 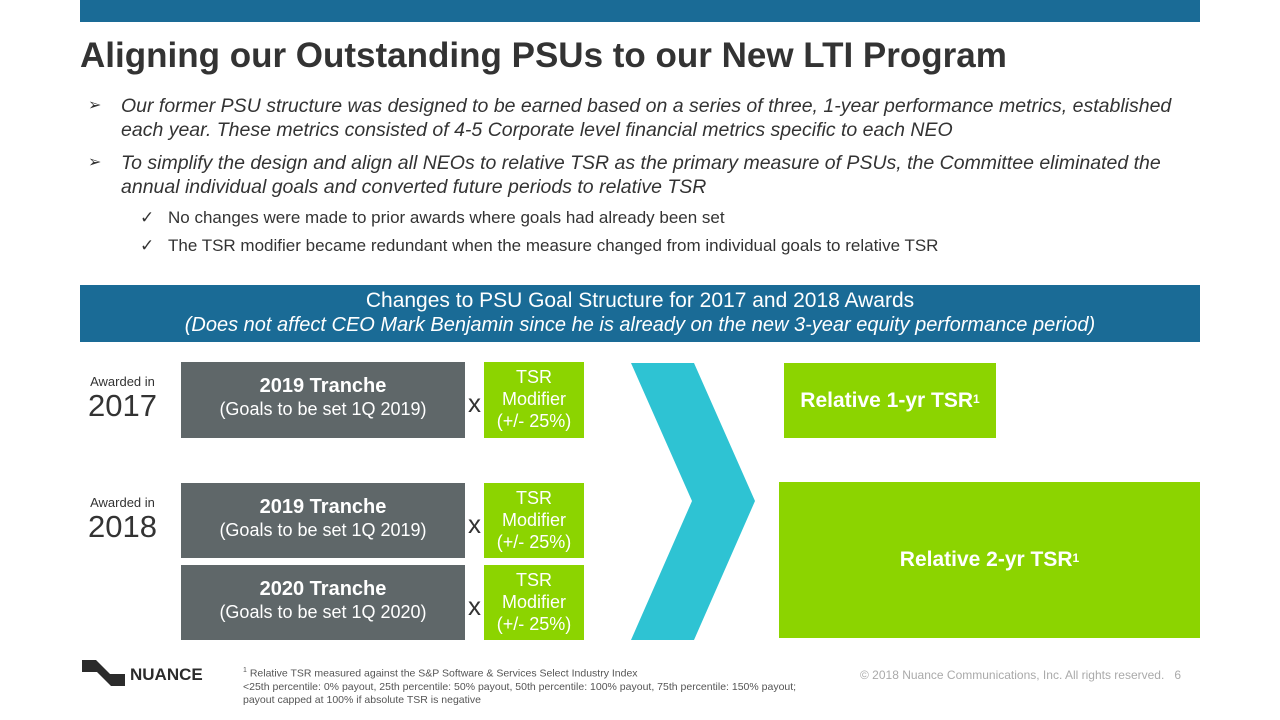 I want to click on relative-2yr-tsr-box: Relative 2-yr TSR 1, so click(x=989, y=560).